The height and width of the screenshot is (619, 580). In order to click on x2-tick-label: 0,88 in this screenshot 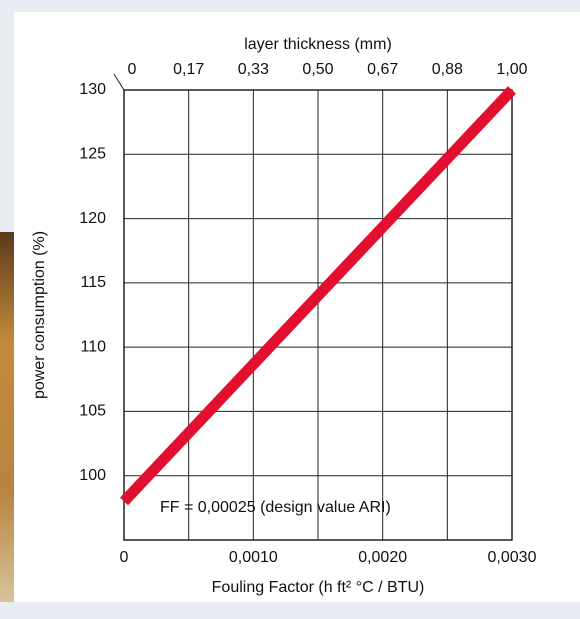, I will do `click(447, 69)`.